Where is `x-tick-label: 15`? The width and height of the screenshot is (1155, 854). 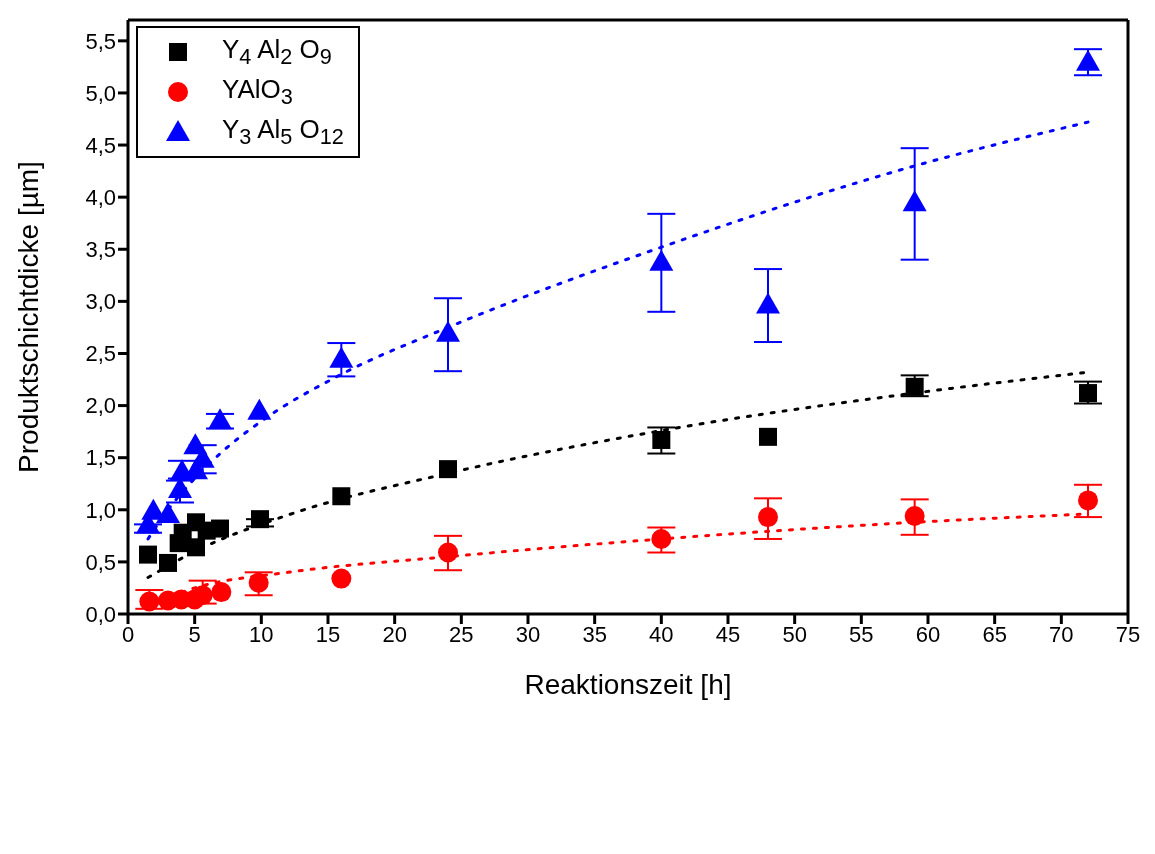 x-tick-label: 15 is located at coordinates (328, 634).